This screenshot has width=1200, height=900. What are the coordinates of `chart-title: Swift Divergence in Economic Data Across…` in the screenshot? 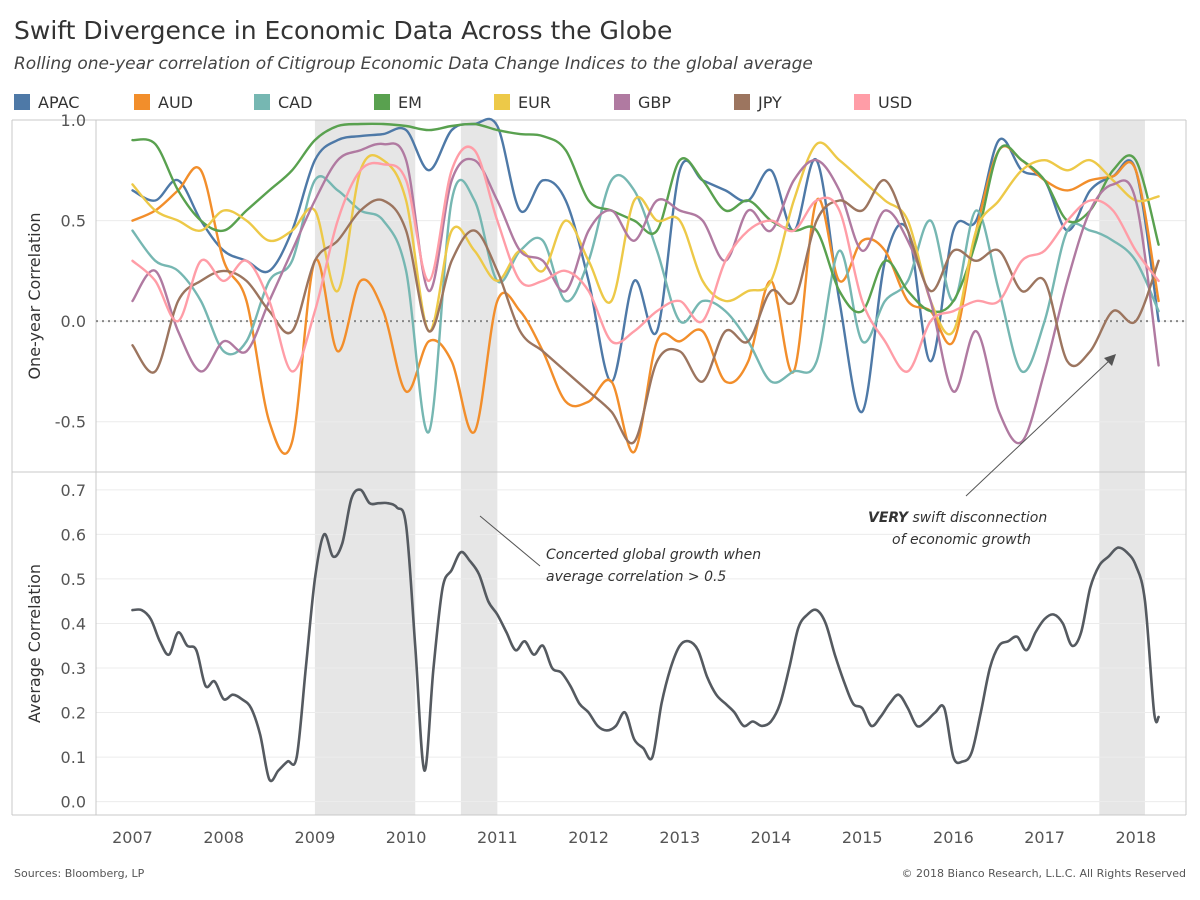 It's located at (343, 30).